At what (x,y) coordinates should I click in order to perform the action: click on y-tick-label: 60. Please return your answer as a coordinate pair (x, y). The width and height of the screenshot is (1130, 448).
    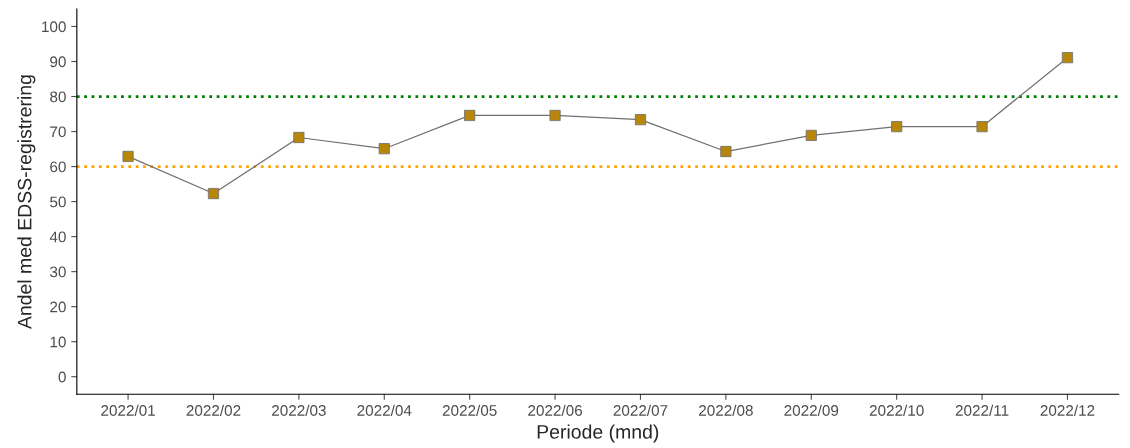
    Looking at the image, I should click on (58, 167).